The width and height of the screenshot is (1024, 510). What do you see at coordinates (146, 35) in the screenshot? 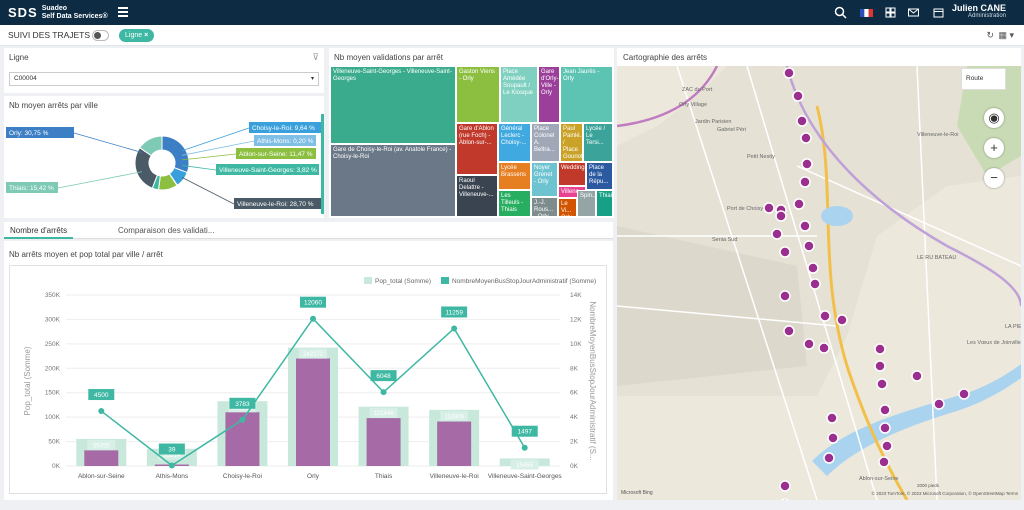
I see `close-icon: ×` at bounding box center [146, 35].